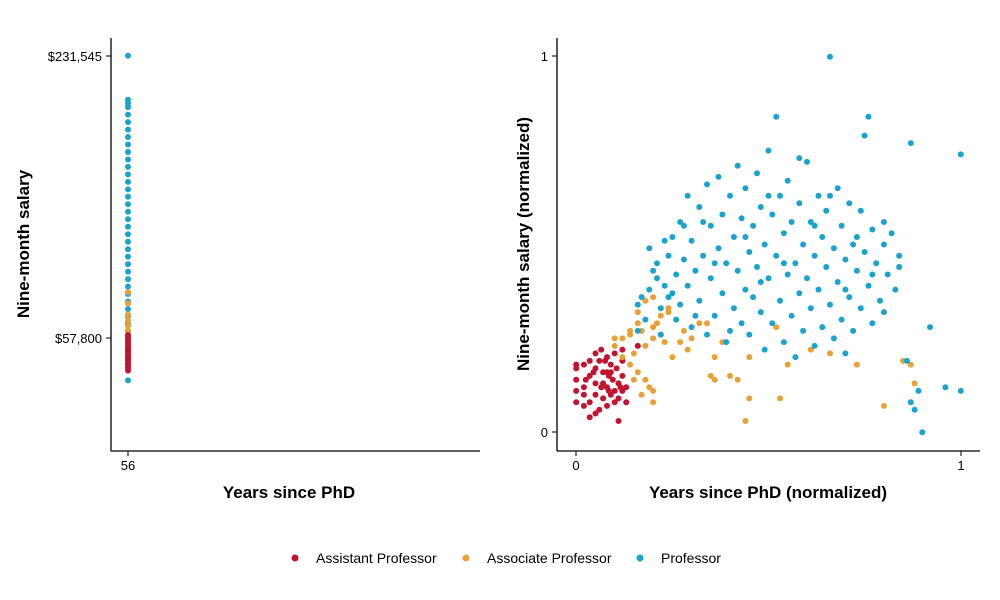  Describe the element at coordinates (295, 558) in the screenshot. I see `legend-key-assistant-professor` at that location.